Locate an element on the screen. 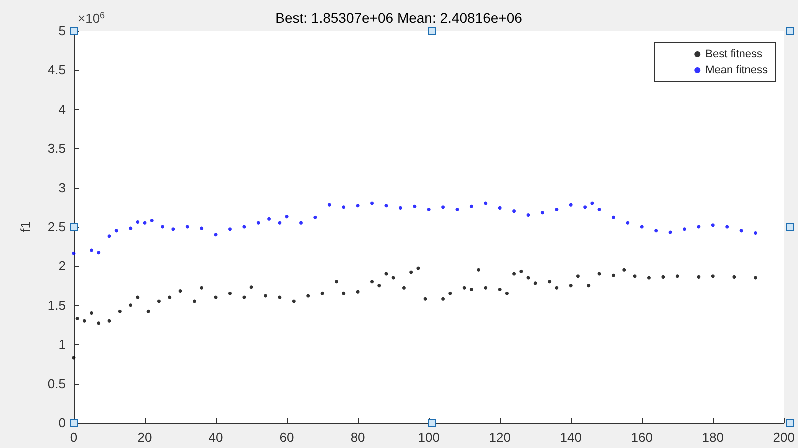 The height and width of the screenshot is (448, 798). x-tick-label: 120 is located at coordinates (500, 437).